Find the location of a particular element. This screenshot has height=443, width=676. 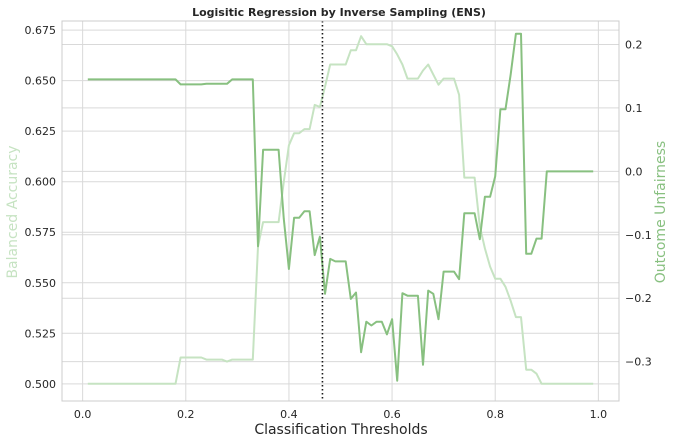

x-tick-label-3: 0.6 is located at coordinates (392, 414).